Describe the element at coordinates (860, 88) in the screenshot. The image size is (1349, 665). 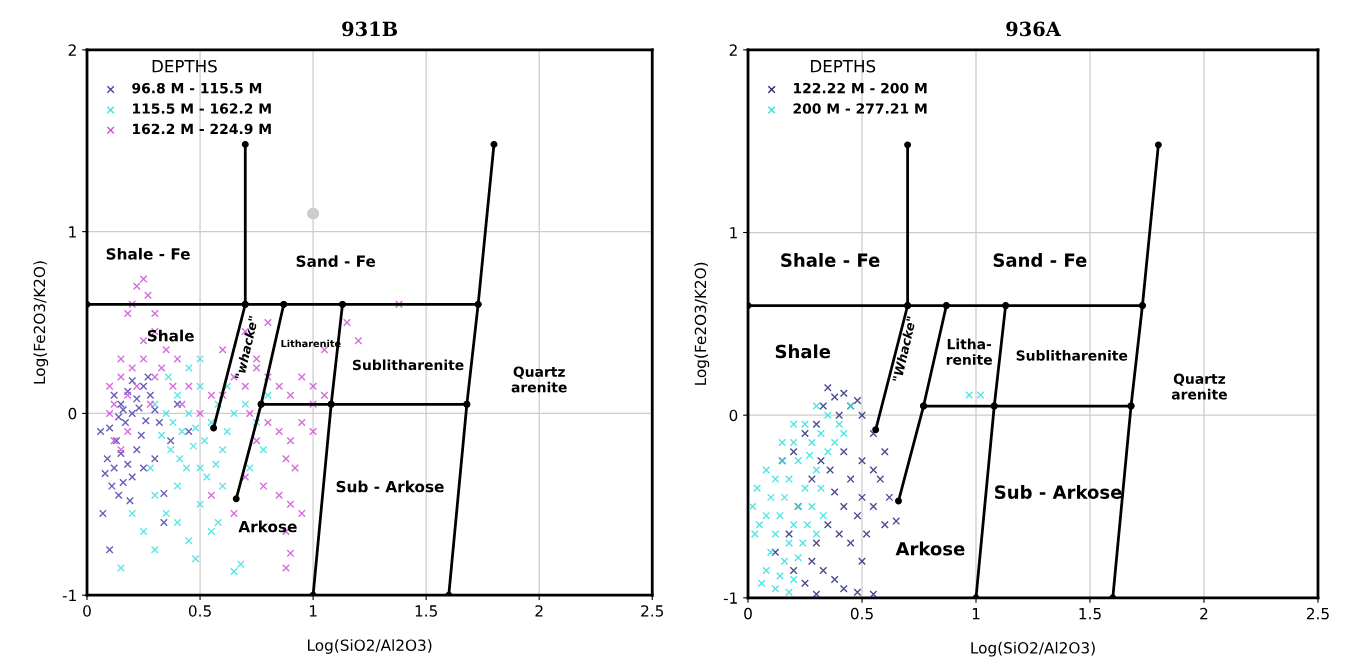
I see `legend-label: 122.22 M - 200 M` at that location.